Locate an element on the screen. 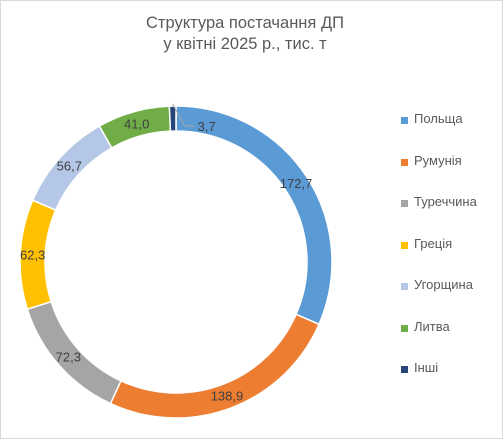 Image resolution: width=503 pixels, height=439 pixels. legend-item-6: Інші is located at coordinates (451, 381).